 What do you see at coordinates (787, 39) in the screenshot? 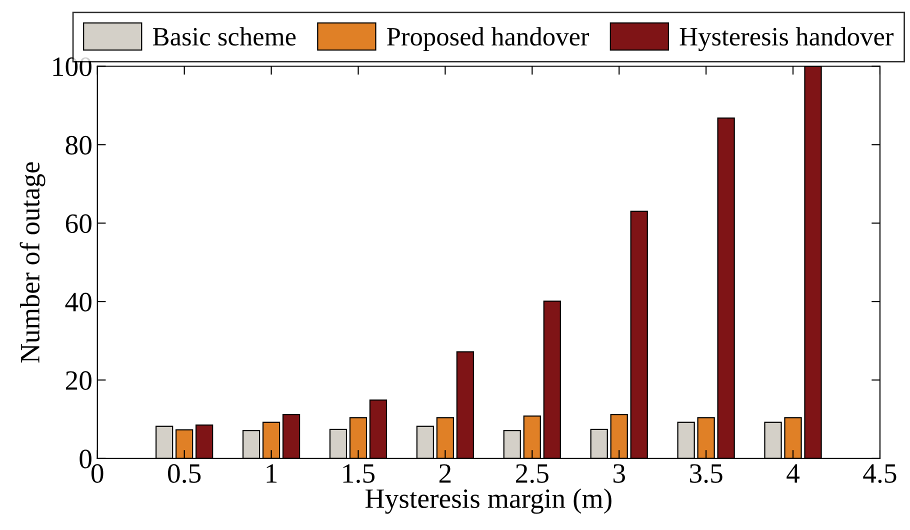
I see `legend-label: Hysteresis handover` at bounding box center [787, 39].